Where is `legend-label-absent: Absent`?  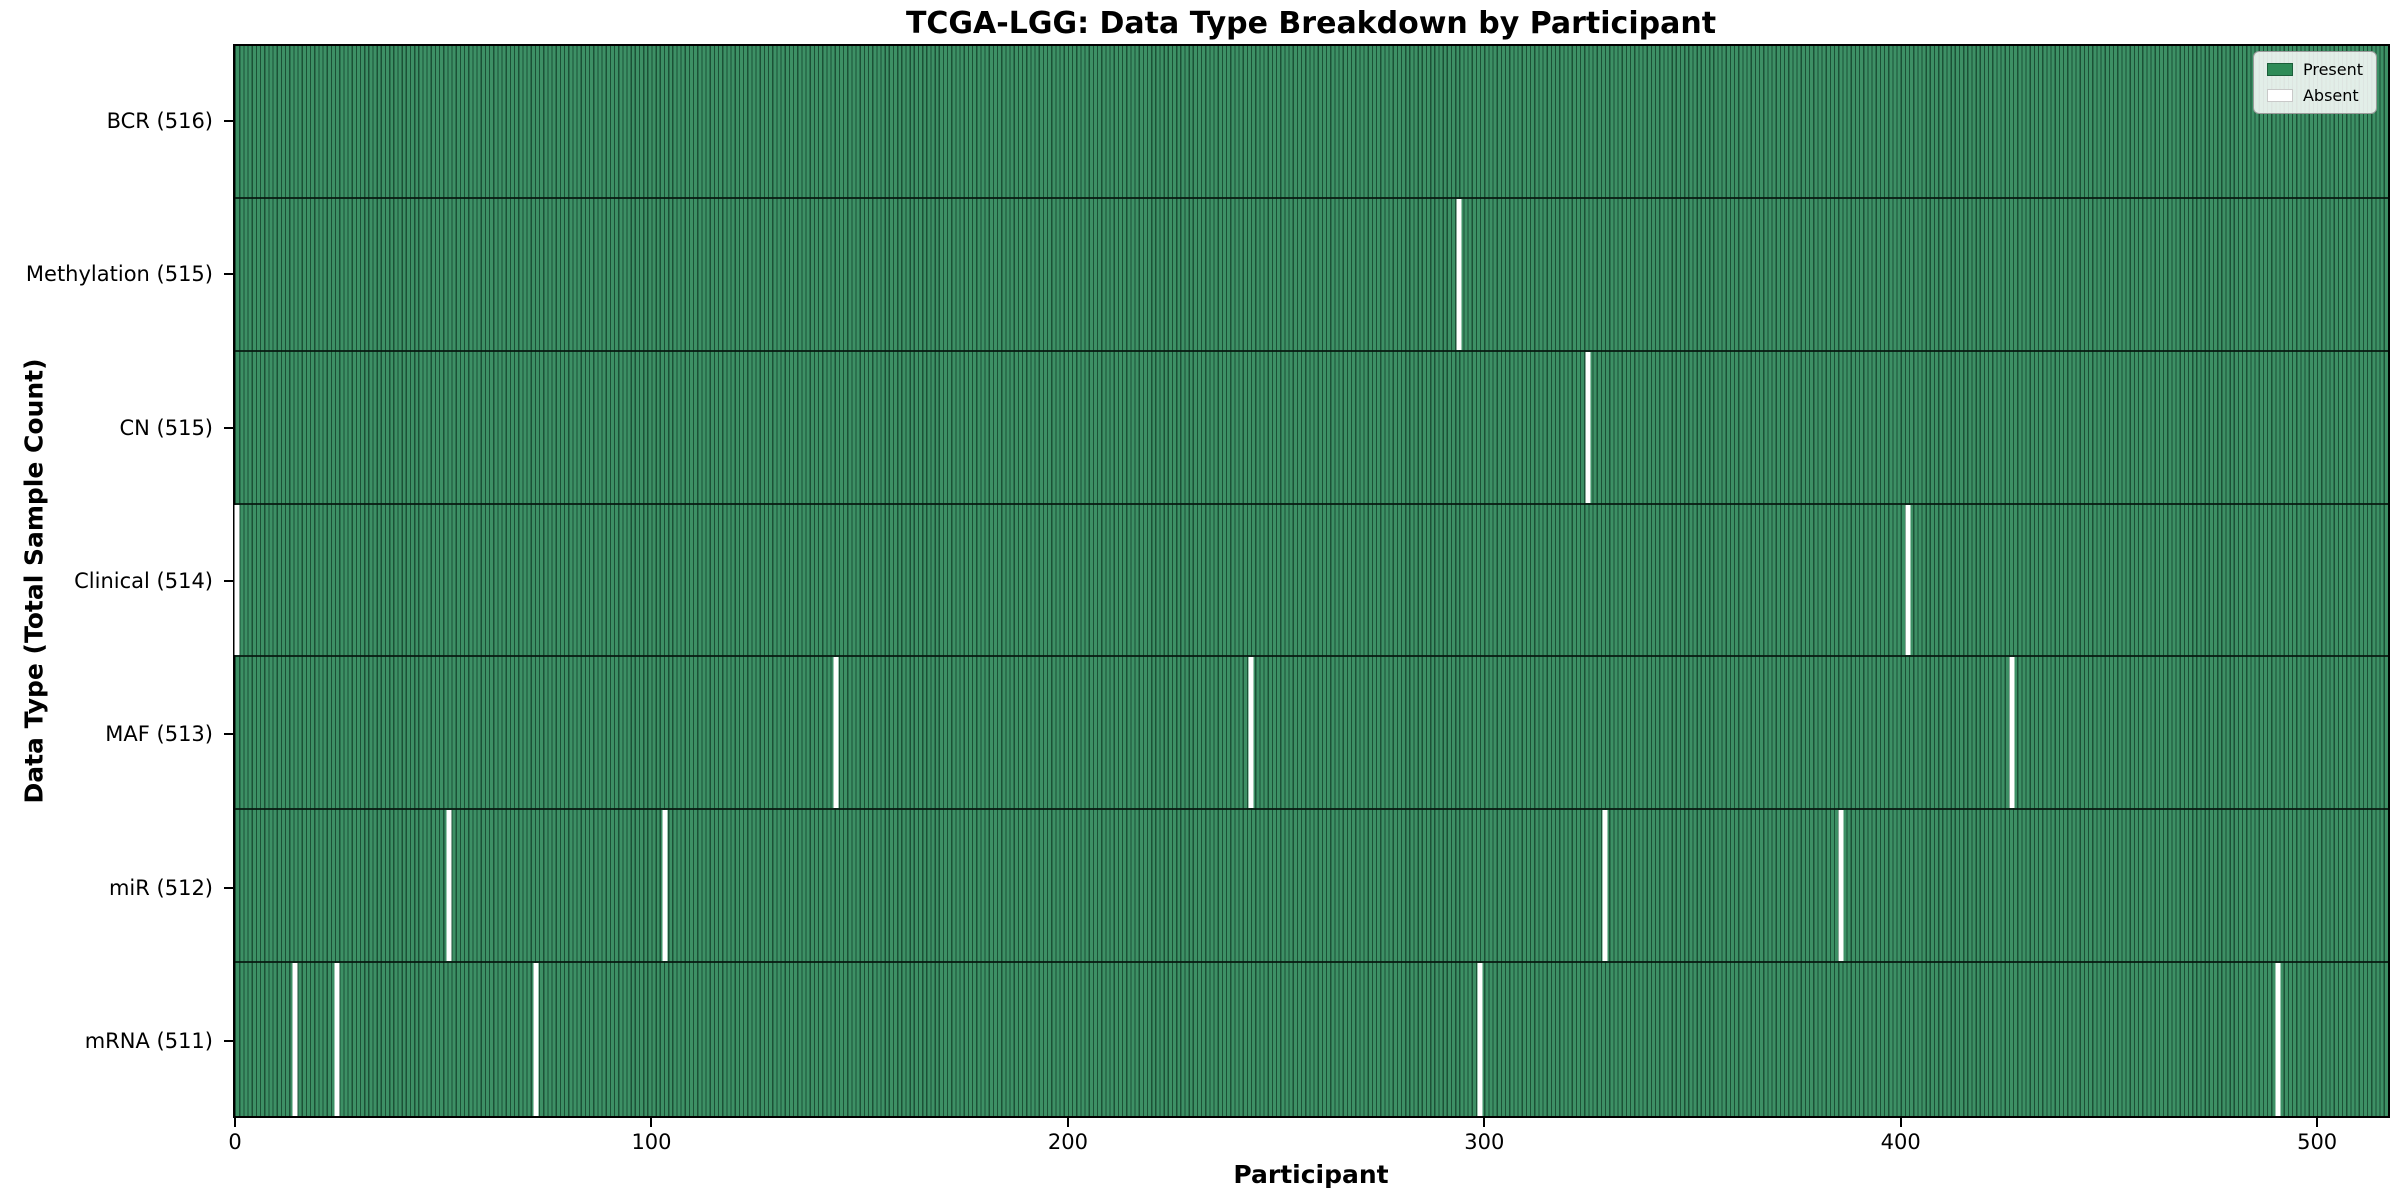 legend-label-absent: Absent is located at coordinates (2330, 95).